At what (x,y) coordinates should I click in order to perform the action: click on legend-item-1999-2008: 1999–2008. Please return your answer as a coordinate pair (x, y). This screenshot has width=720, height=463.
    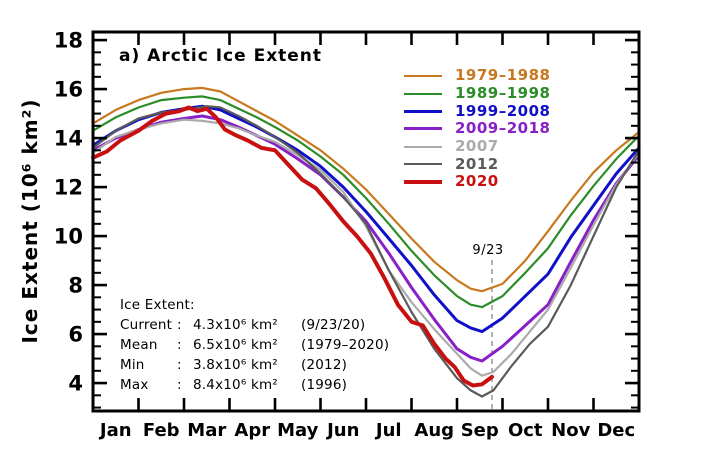
    Looking at the image, I should click on (477, 111).